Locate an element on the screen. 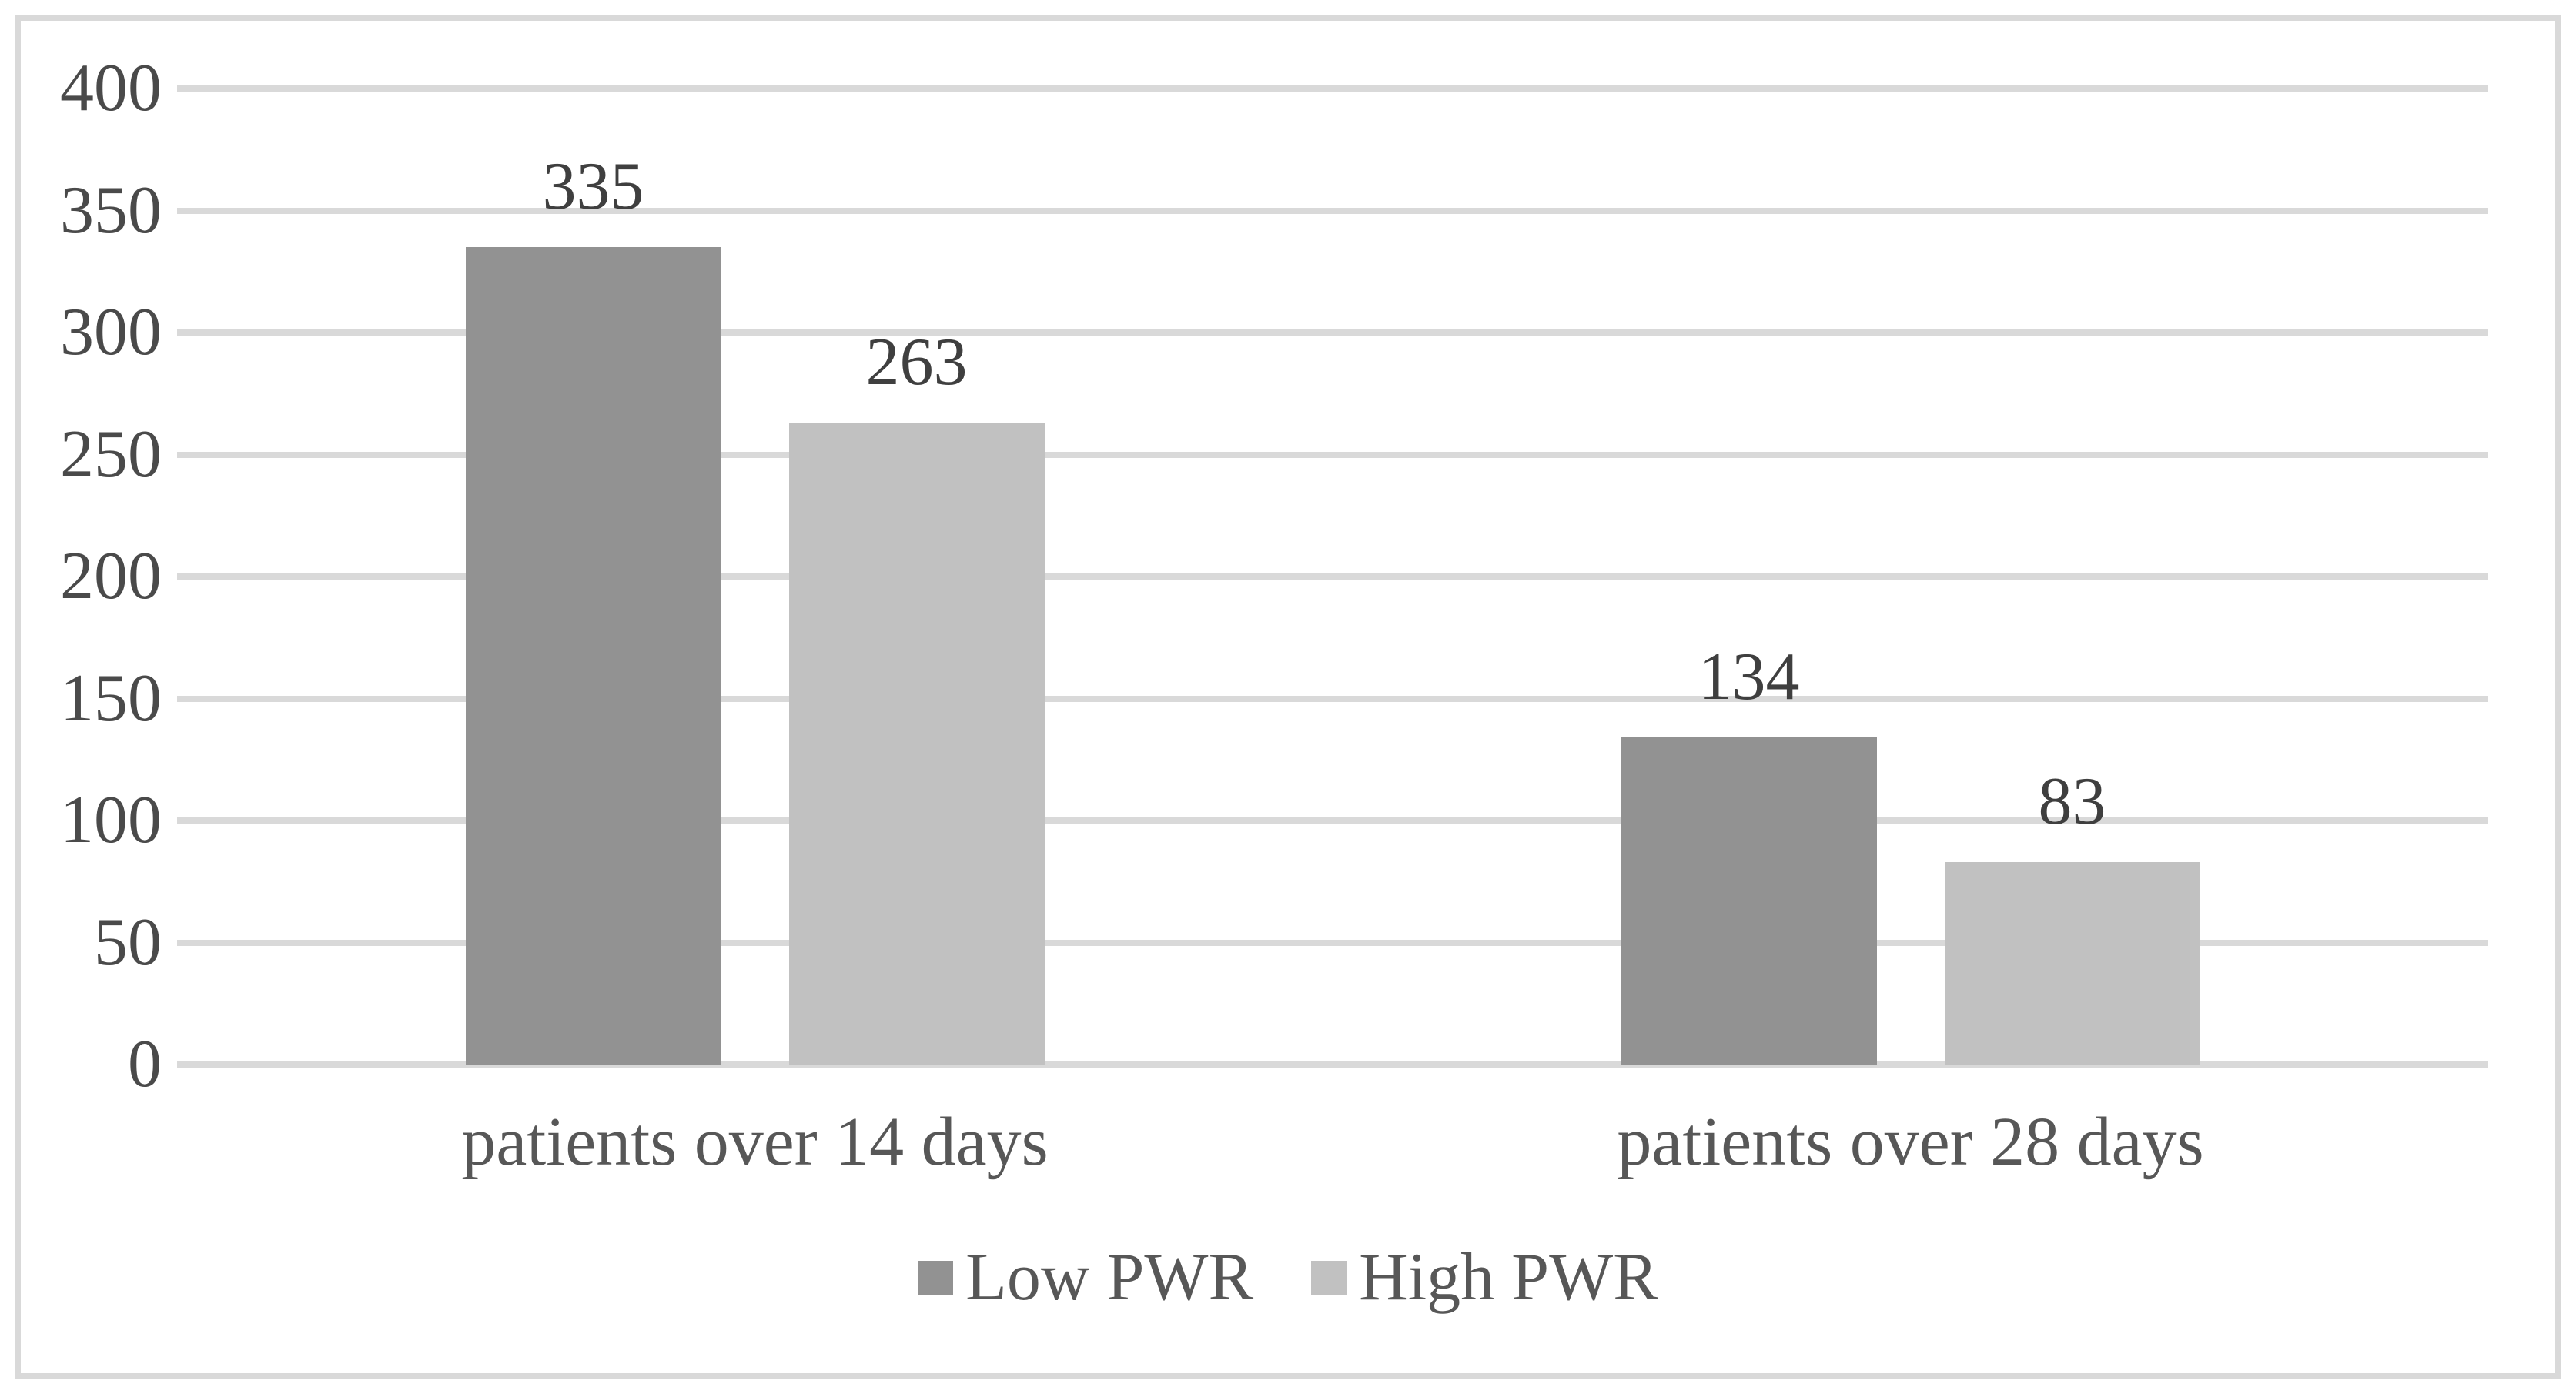  y-axis-tick-labels: 400 350 300 250 200 150 100 50 0 is located at coordinates (81, 576).